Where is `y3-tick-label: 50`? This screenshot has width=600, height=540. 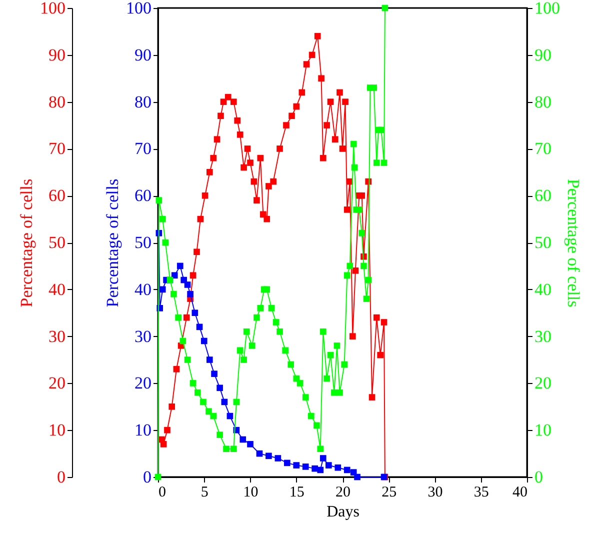 y3-tick-label: 50 is located at coordinates (57, 242).